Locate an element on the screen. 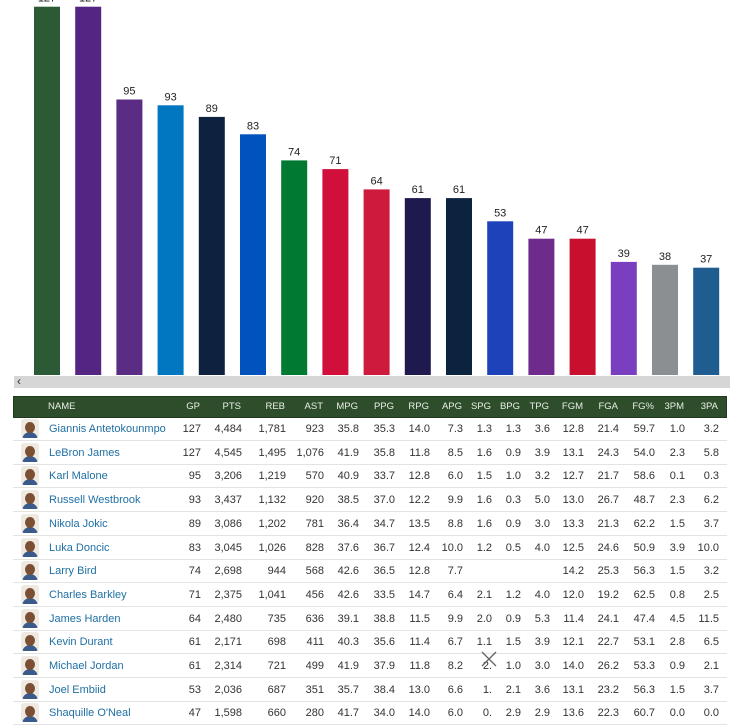  stat-cell: 47 is located at coordinates (194, 713).